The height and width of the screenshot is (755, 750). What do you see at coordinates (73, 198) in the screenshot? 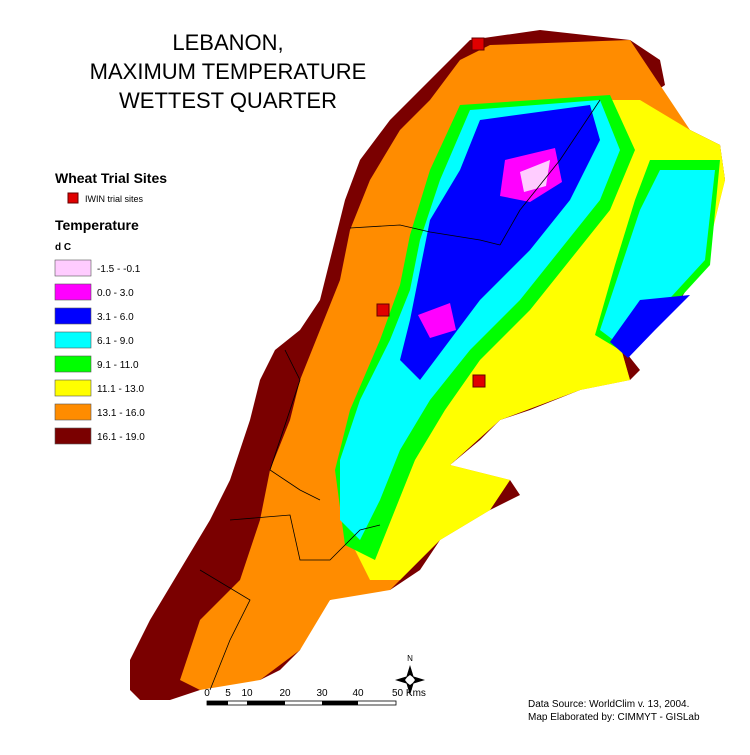
I see `legend-site-symbol` at bounding box center [73, 198].